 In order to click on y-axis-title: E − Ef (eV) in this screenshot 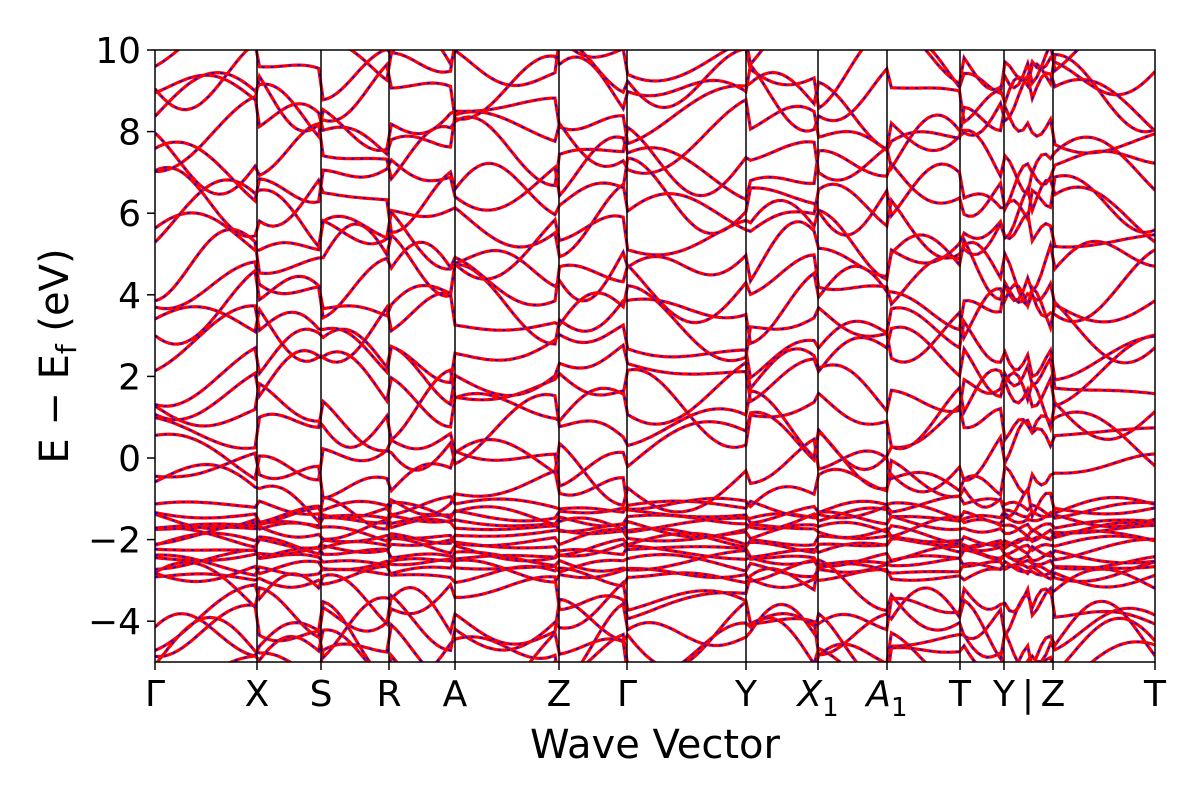, I will do `click(57, 355)`.